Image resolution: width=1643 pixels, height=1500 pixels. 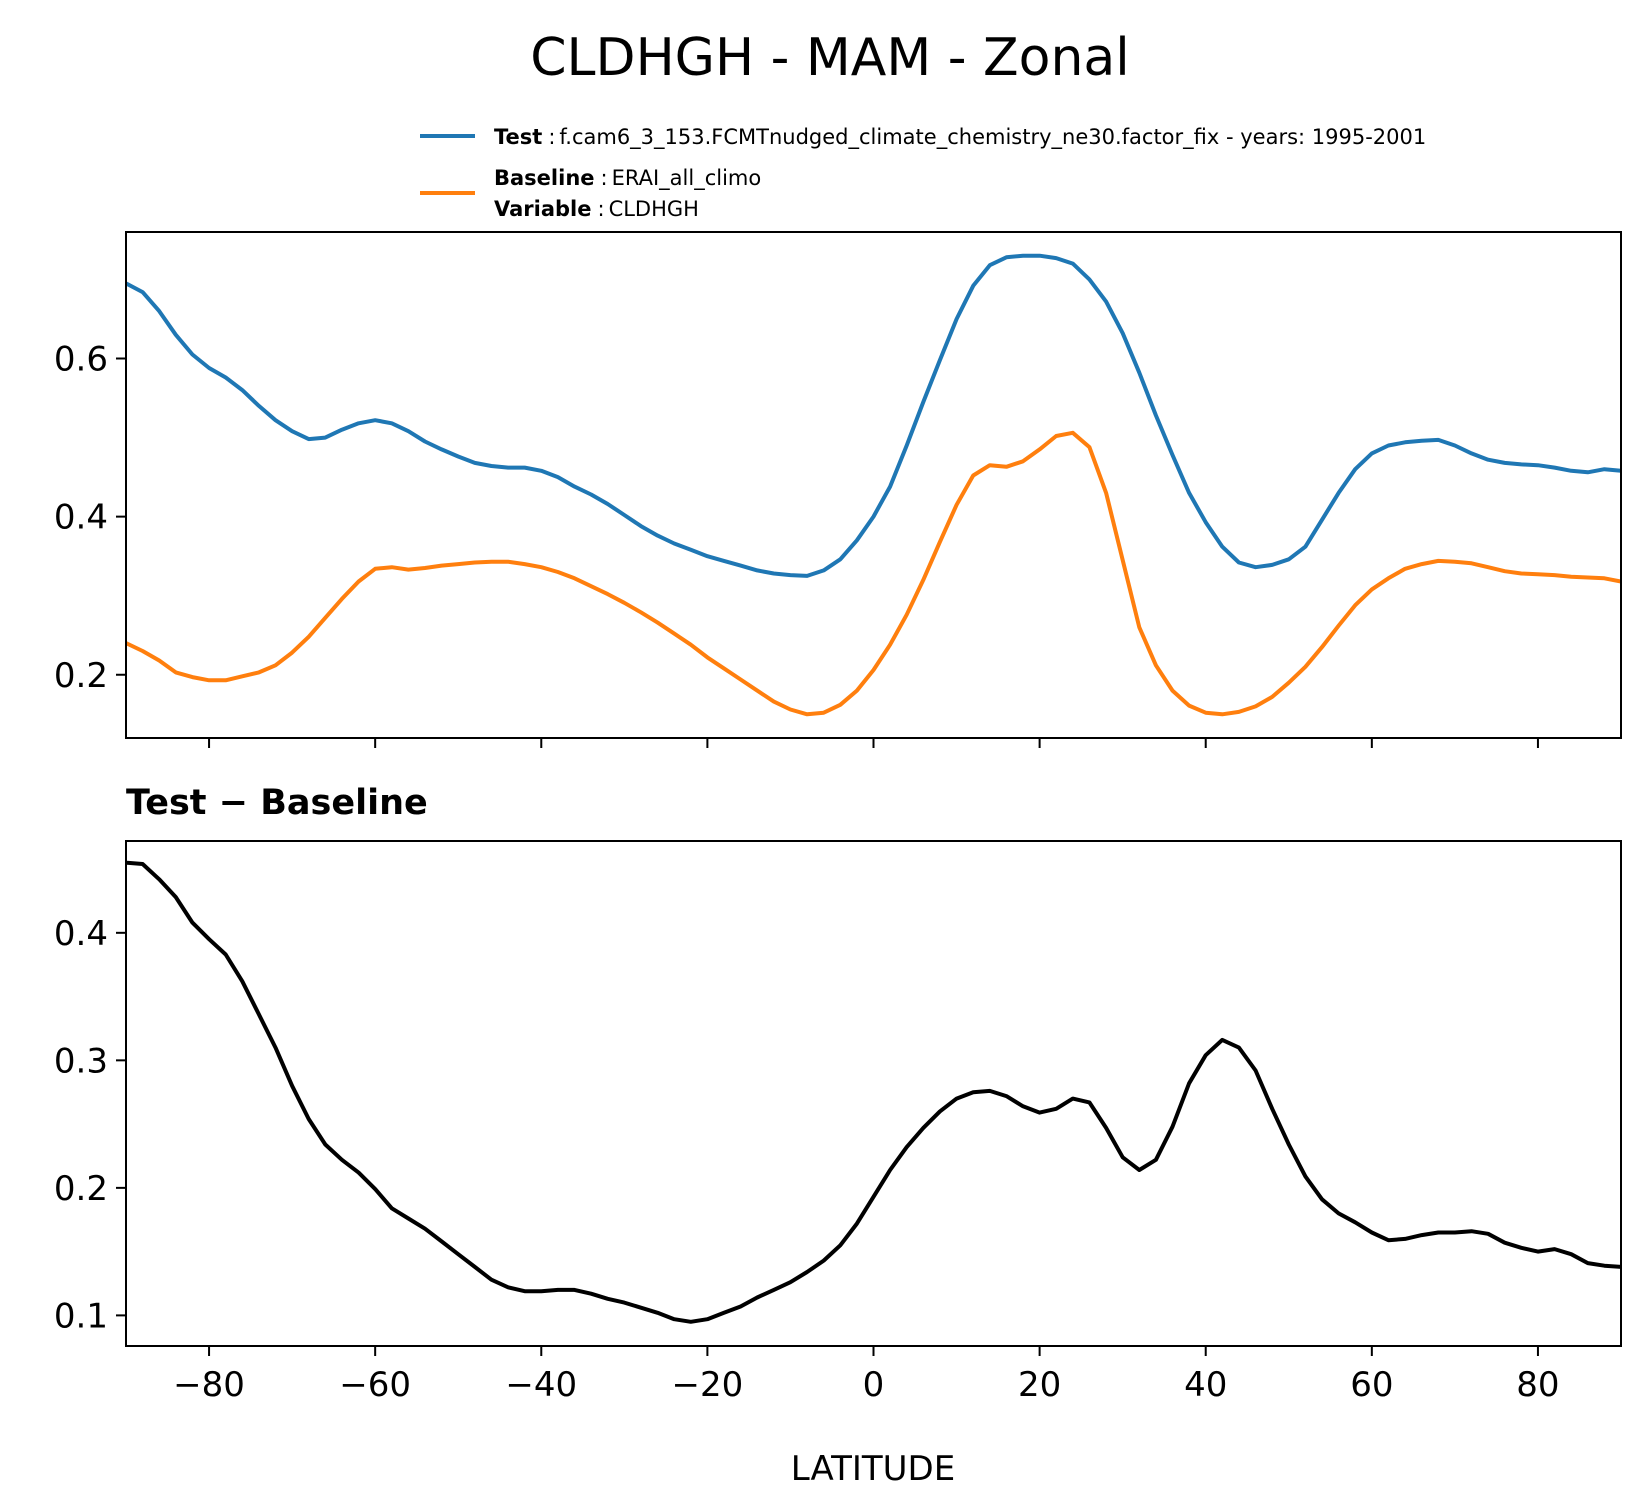 I want to click on legend-sep-1: :, so click(x=551, y=137).